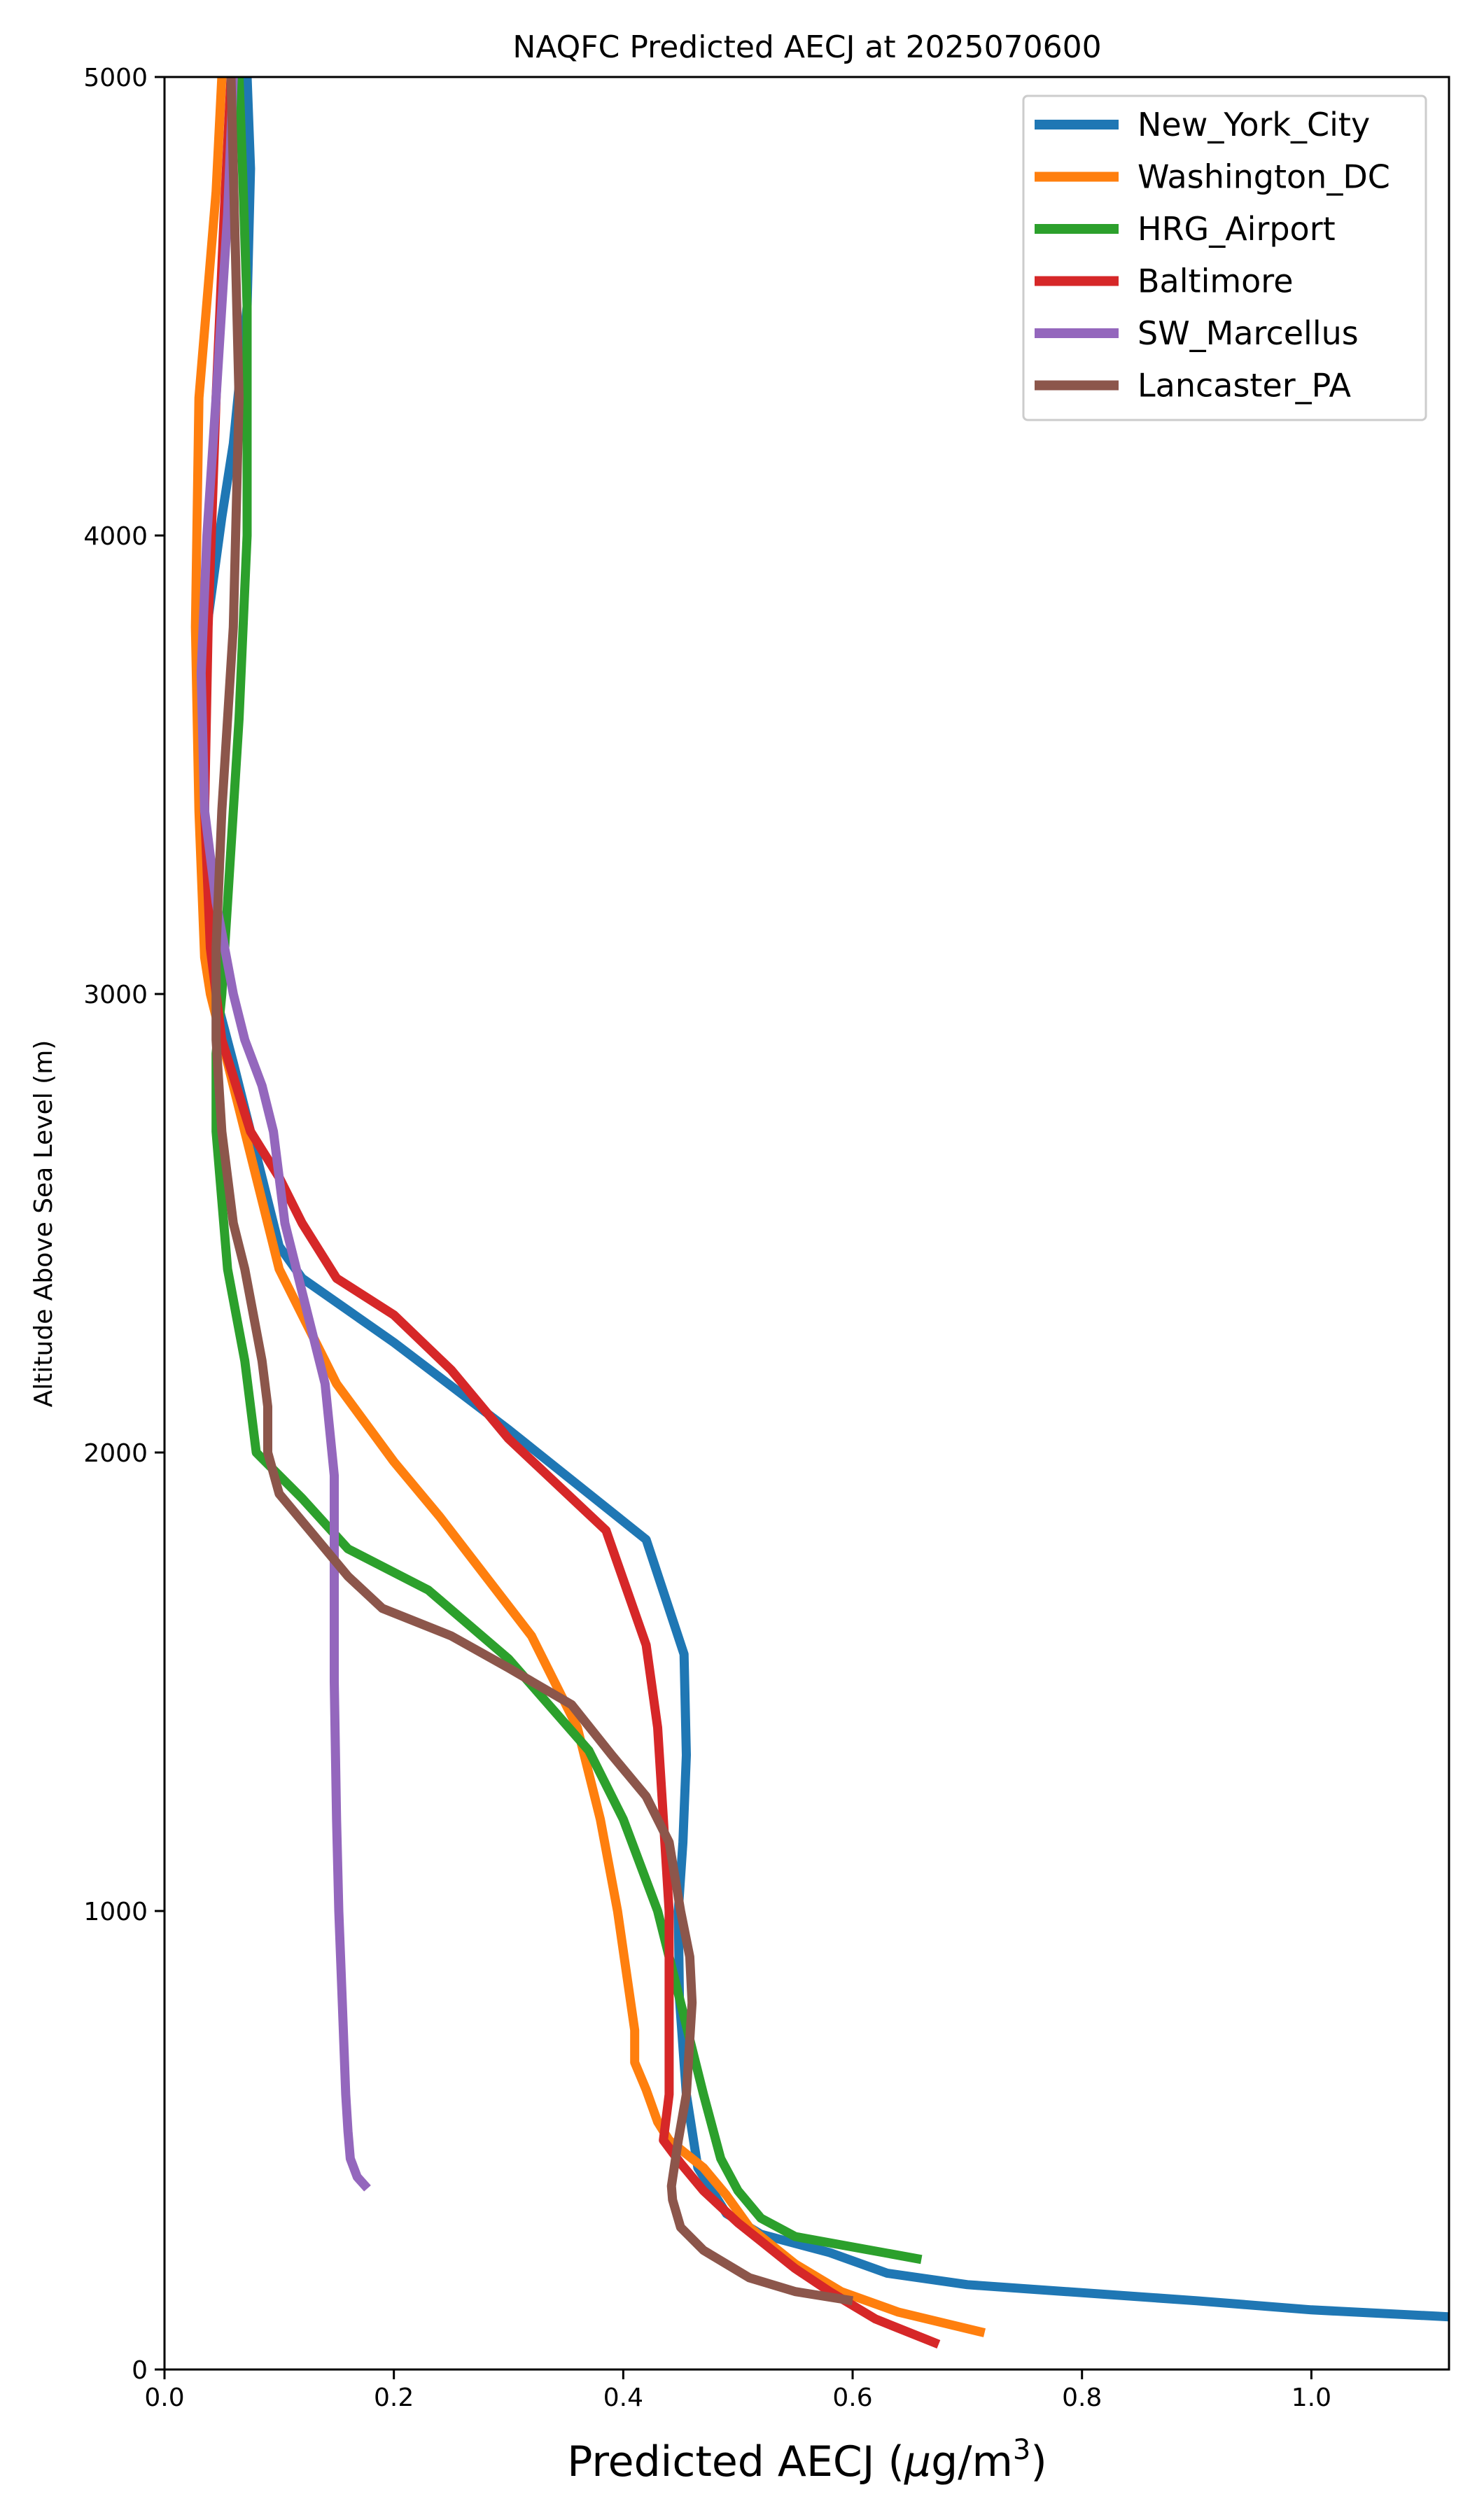 The height and width of the screenshot is (2520, 1470). I want to click on x-axis-label-superscript: 3, so click(1021, 2450).